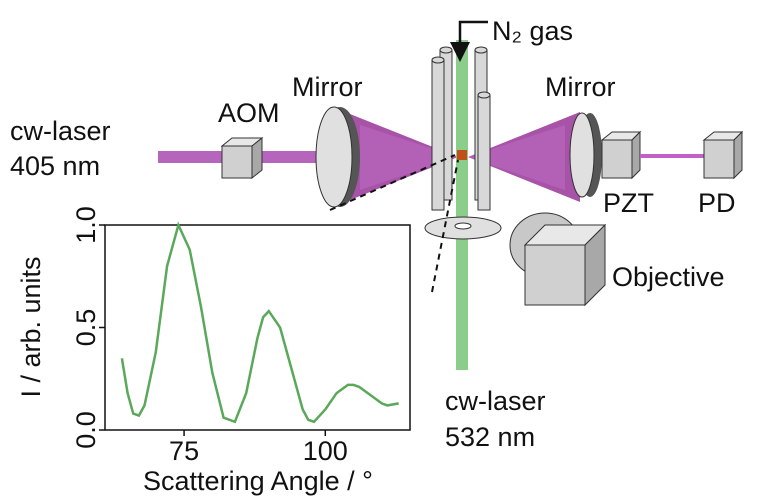  What do you see at coordinates (463, 226) in the screenshot?
I see `ring-hole` at bounding box center [463, 226].